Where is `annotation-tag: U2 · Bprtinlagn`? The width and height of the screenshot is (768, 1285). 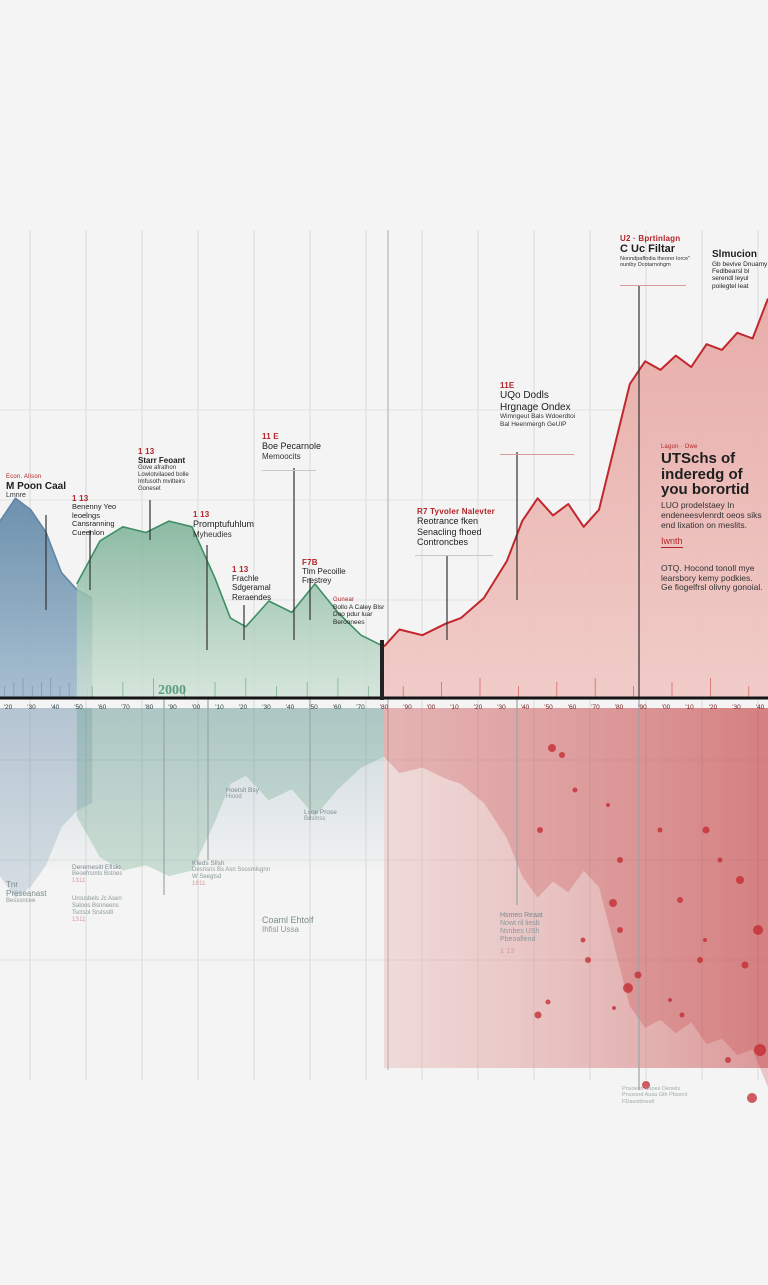
annotation-tag: U2 · Bprtinlagn is located at coordinates (650, 238).